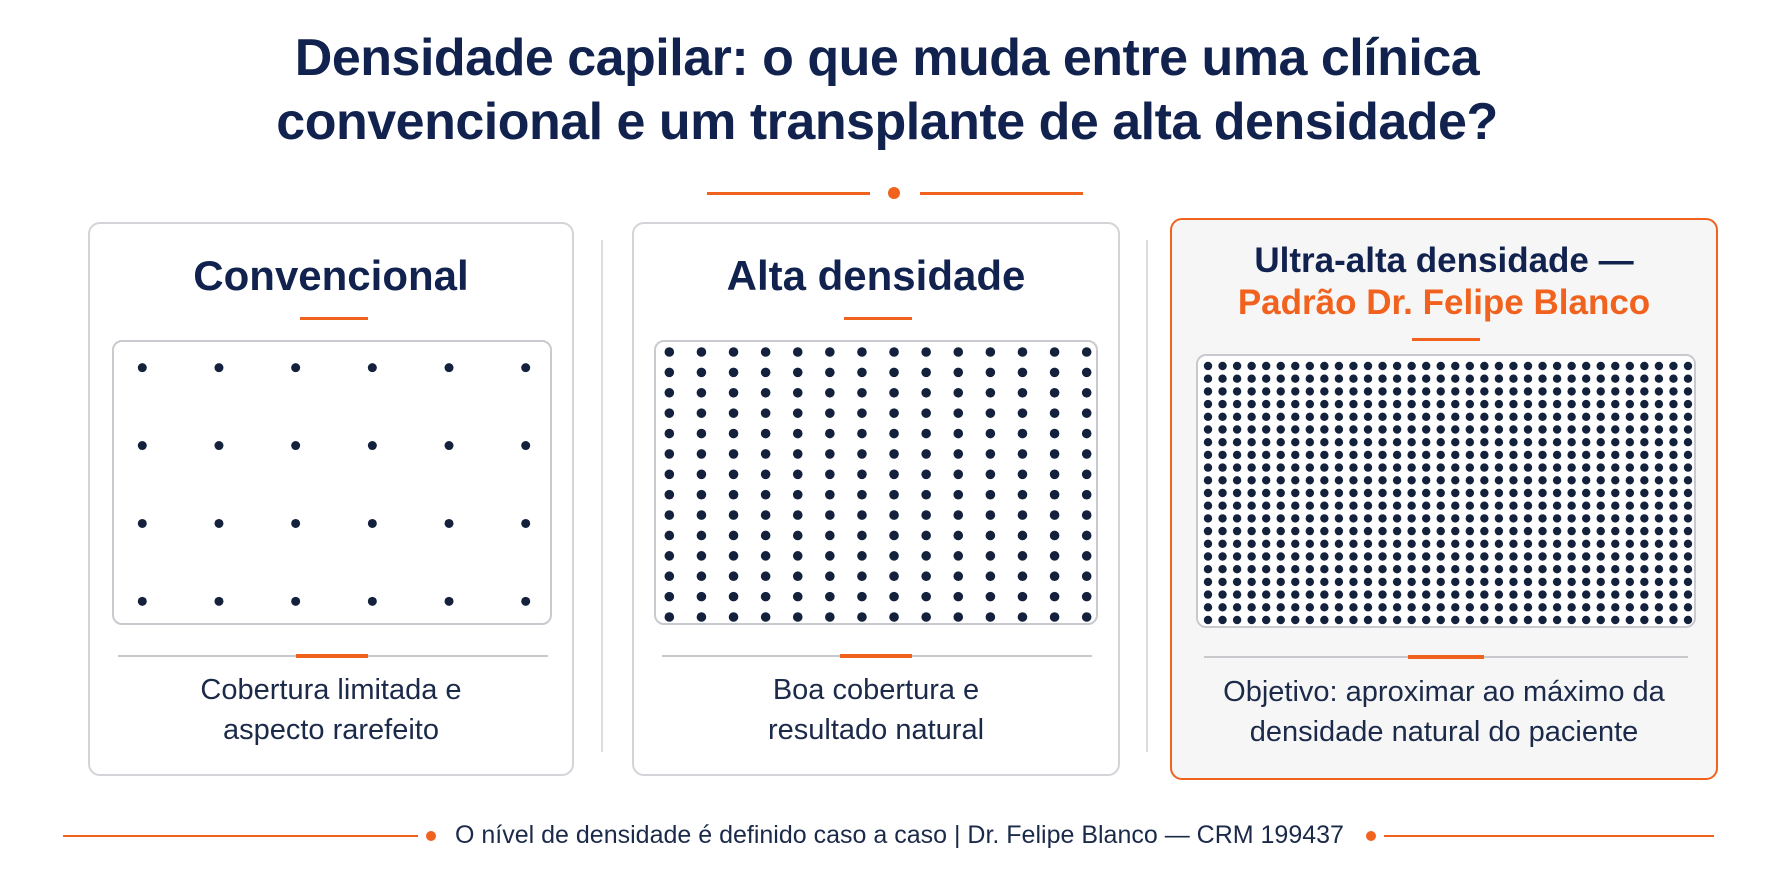 This screenshot has width=1774, height=887. I want to click on footer-line-right, so click(1549, 836).